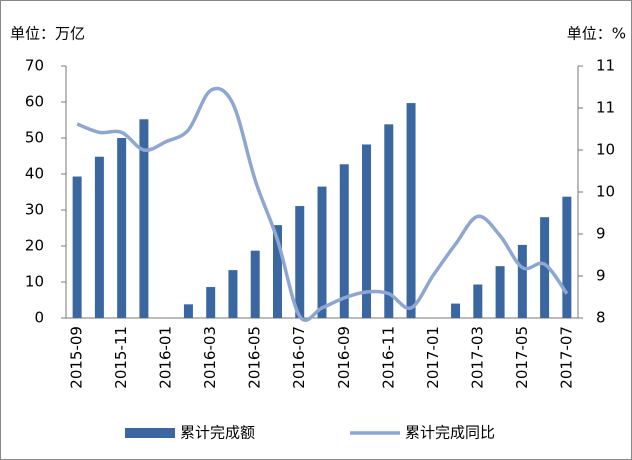 The image size is (632, 460). Describe the element at coordinates (39, 318) in the screenshot. I see `y-tick-label: 0` at that location.